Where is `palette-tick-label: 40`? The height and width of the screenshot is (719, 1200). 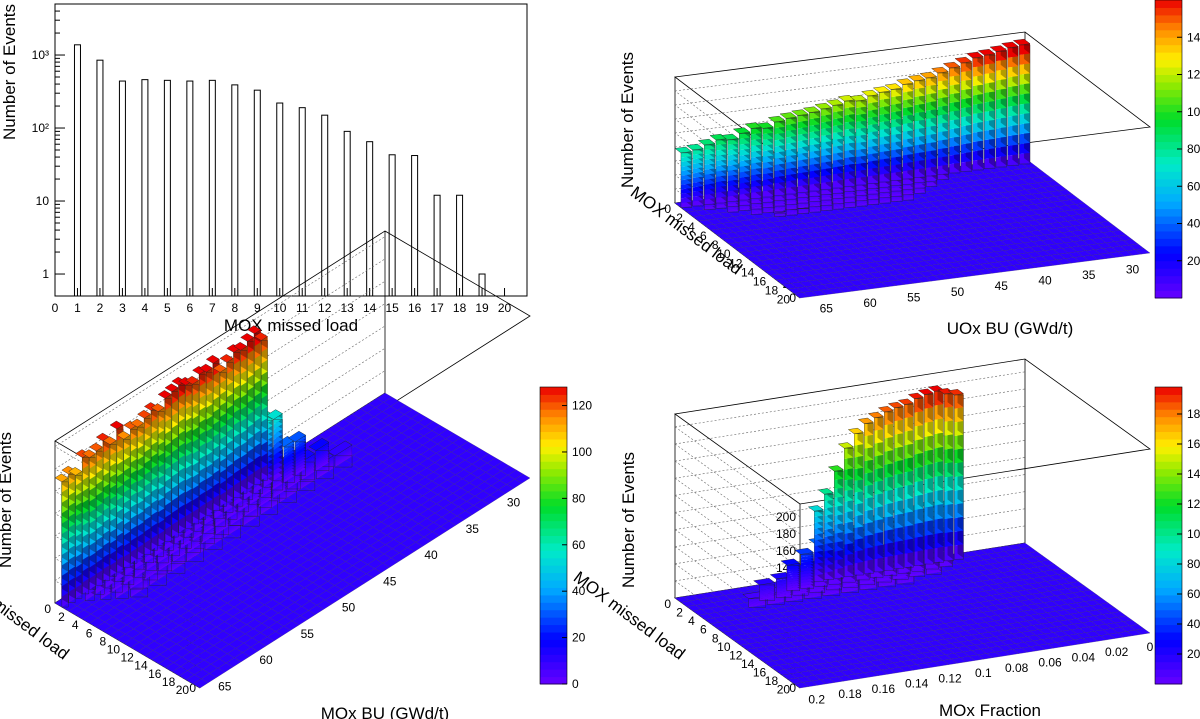
palette-tick-label: 40 is located at coordinates (1193, 224).